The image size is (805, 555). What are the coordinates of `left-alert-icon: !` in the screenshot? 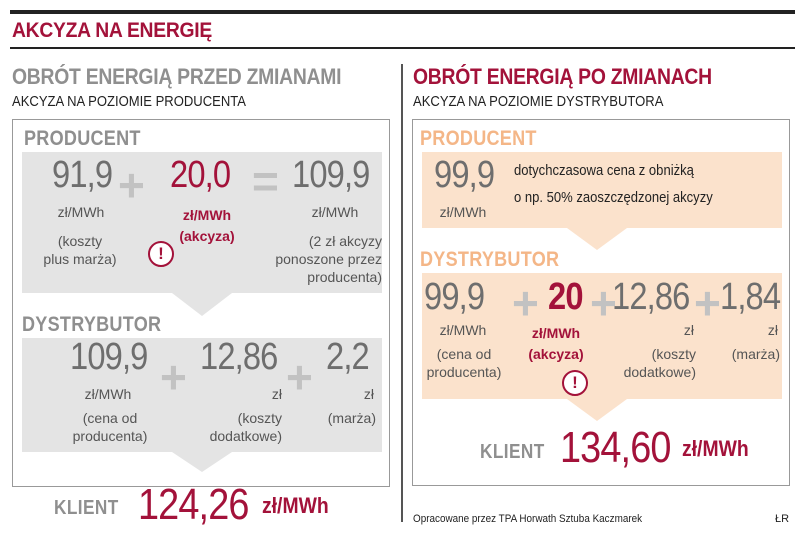 It's located at (161, 254).